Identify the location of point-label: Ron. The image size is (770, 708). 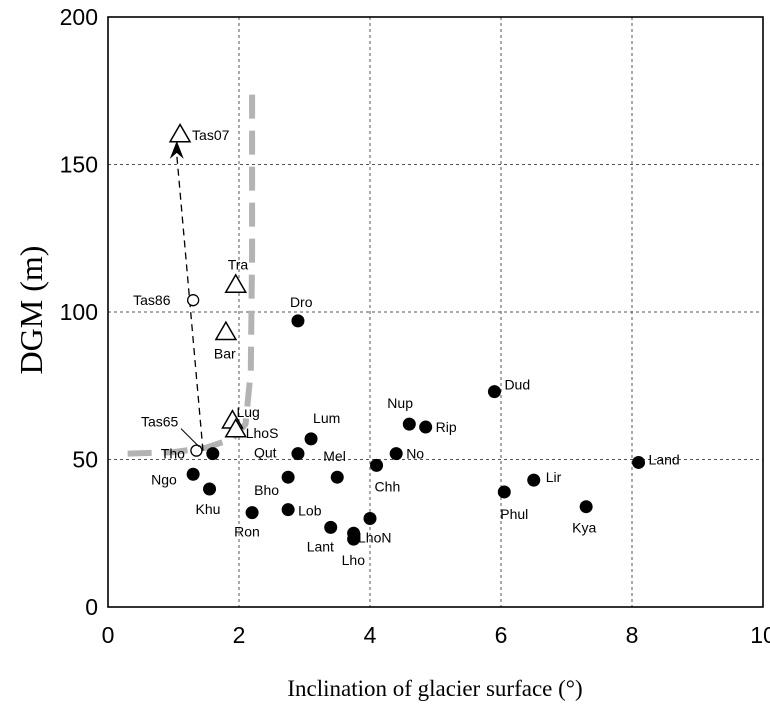
(247, 532).